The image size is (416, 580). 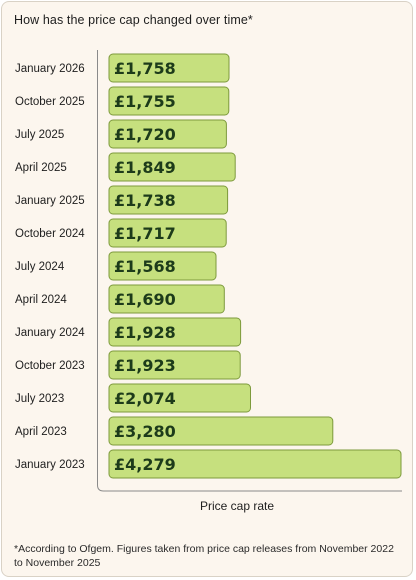 I want to click on chart-title: How has the price cap changed over time*, so click(x=133, y=20).